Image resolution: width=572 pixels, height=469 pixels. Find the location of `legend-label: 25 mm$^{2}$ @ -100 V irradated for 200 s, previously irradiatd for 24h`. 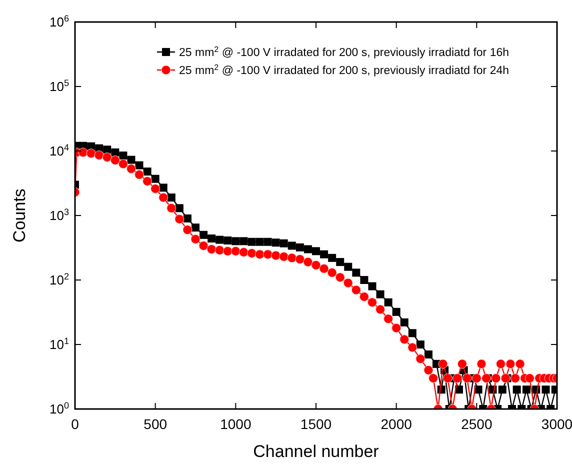

legend-label: 25 mm$^{2}$ @ -100 V irradated for 200 s, previously irradiatd for 24h is located at coordinates (344, 70).